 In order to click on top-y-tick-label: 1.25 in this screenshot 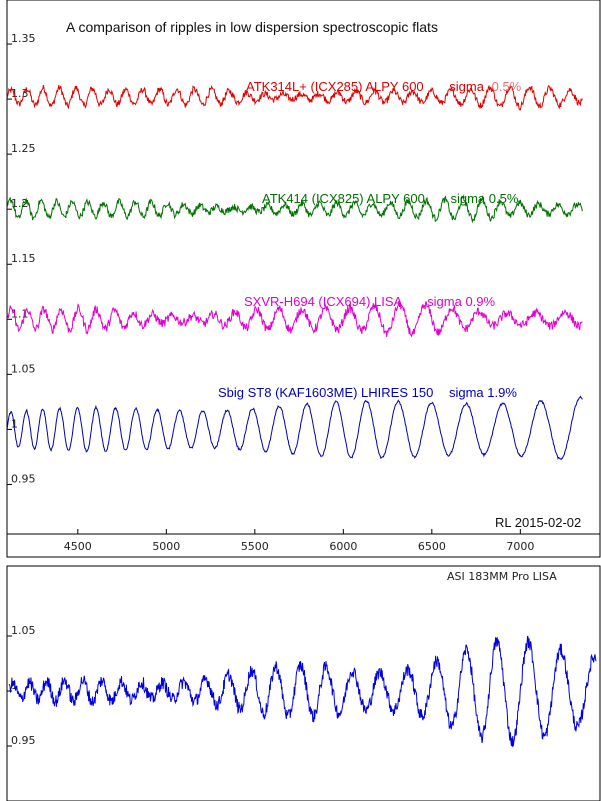, I will do `click(23, 148)`.